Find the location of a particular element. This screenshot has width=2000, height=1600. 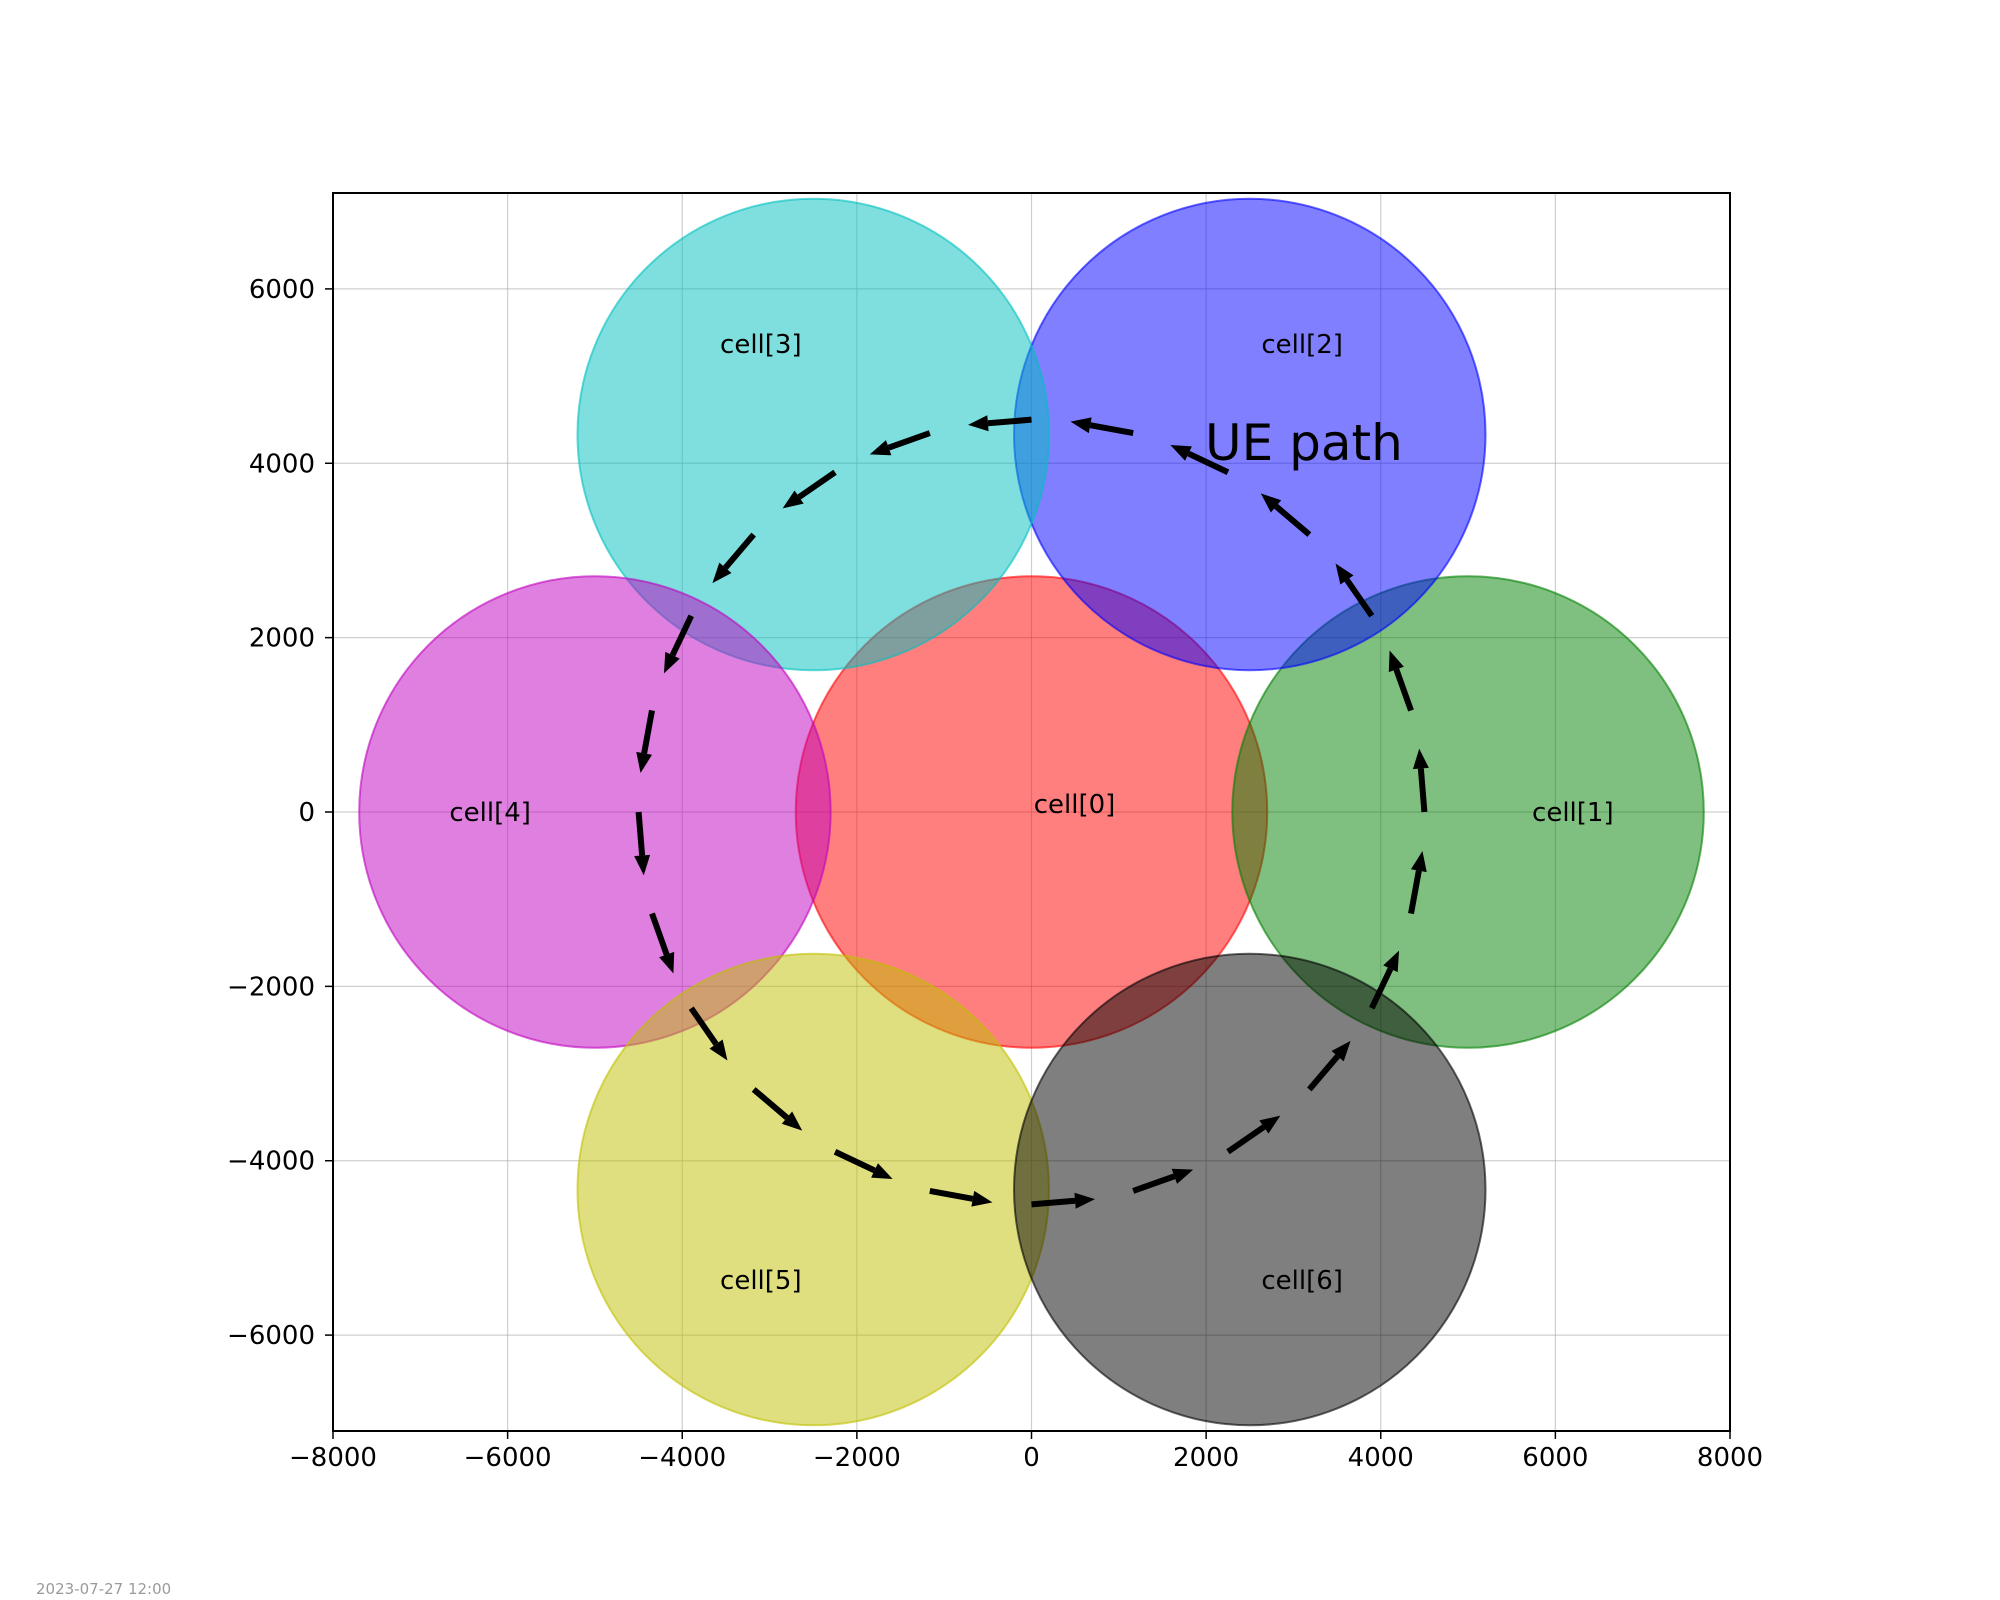

x-tick-label: −6000 is located at coordinates (508, 1458).